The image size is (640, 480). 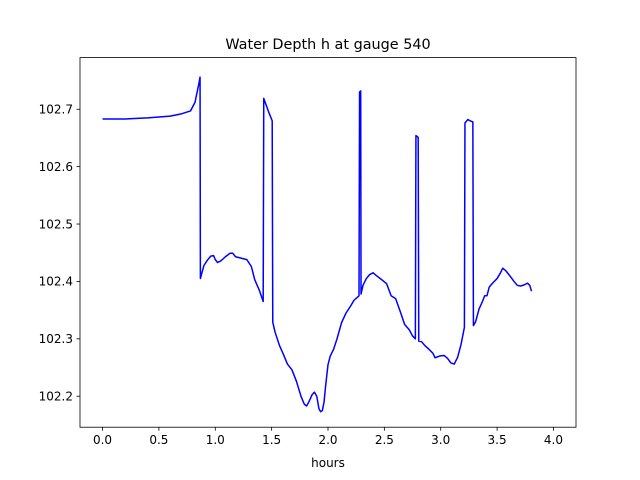 What do you see at coordinates (158, 440) in the screenshot?
I see `x-tick-label: 0.5` at bounding box center [158, 440].